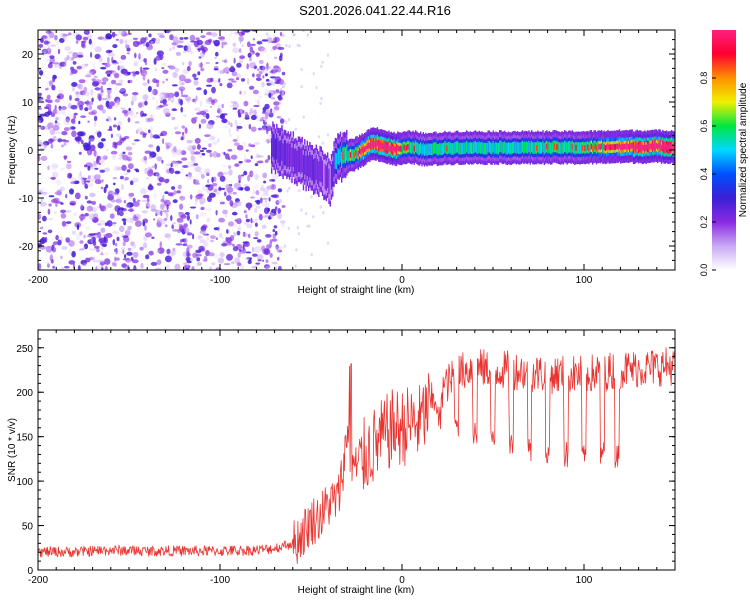 This screenshot has height=600, width=750. Describe the element at coordinates (26, 199) in the screenshot. I see `y-tick-label: -10` at that location.